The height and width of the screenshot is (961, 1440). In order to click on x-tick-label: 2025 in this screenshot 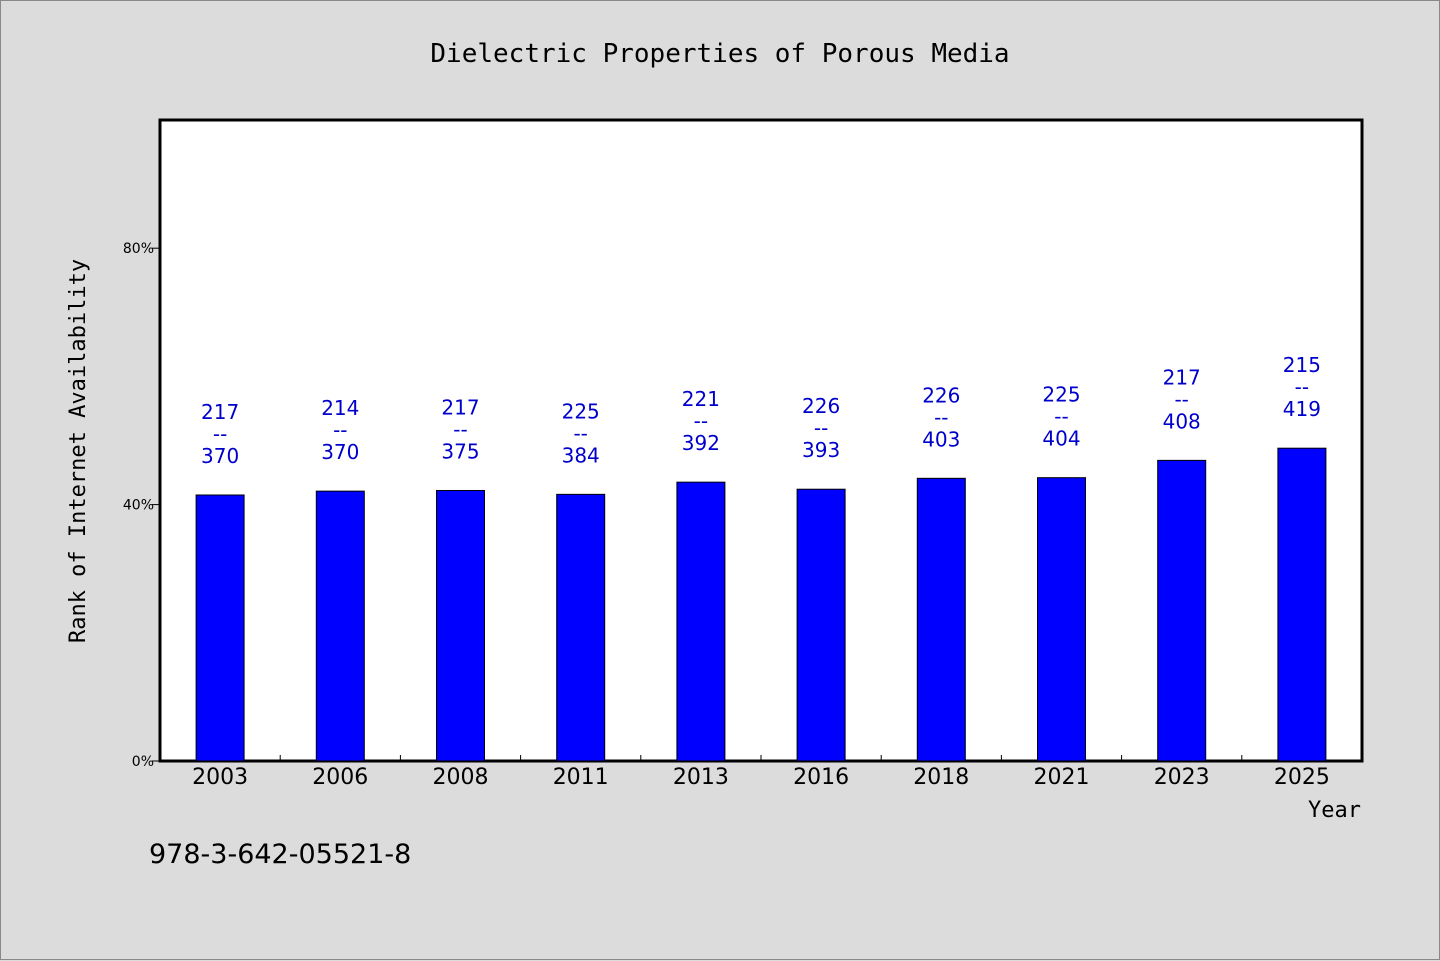, I will do `click(1302, 777)`.